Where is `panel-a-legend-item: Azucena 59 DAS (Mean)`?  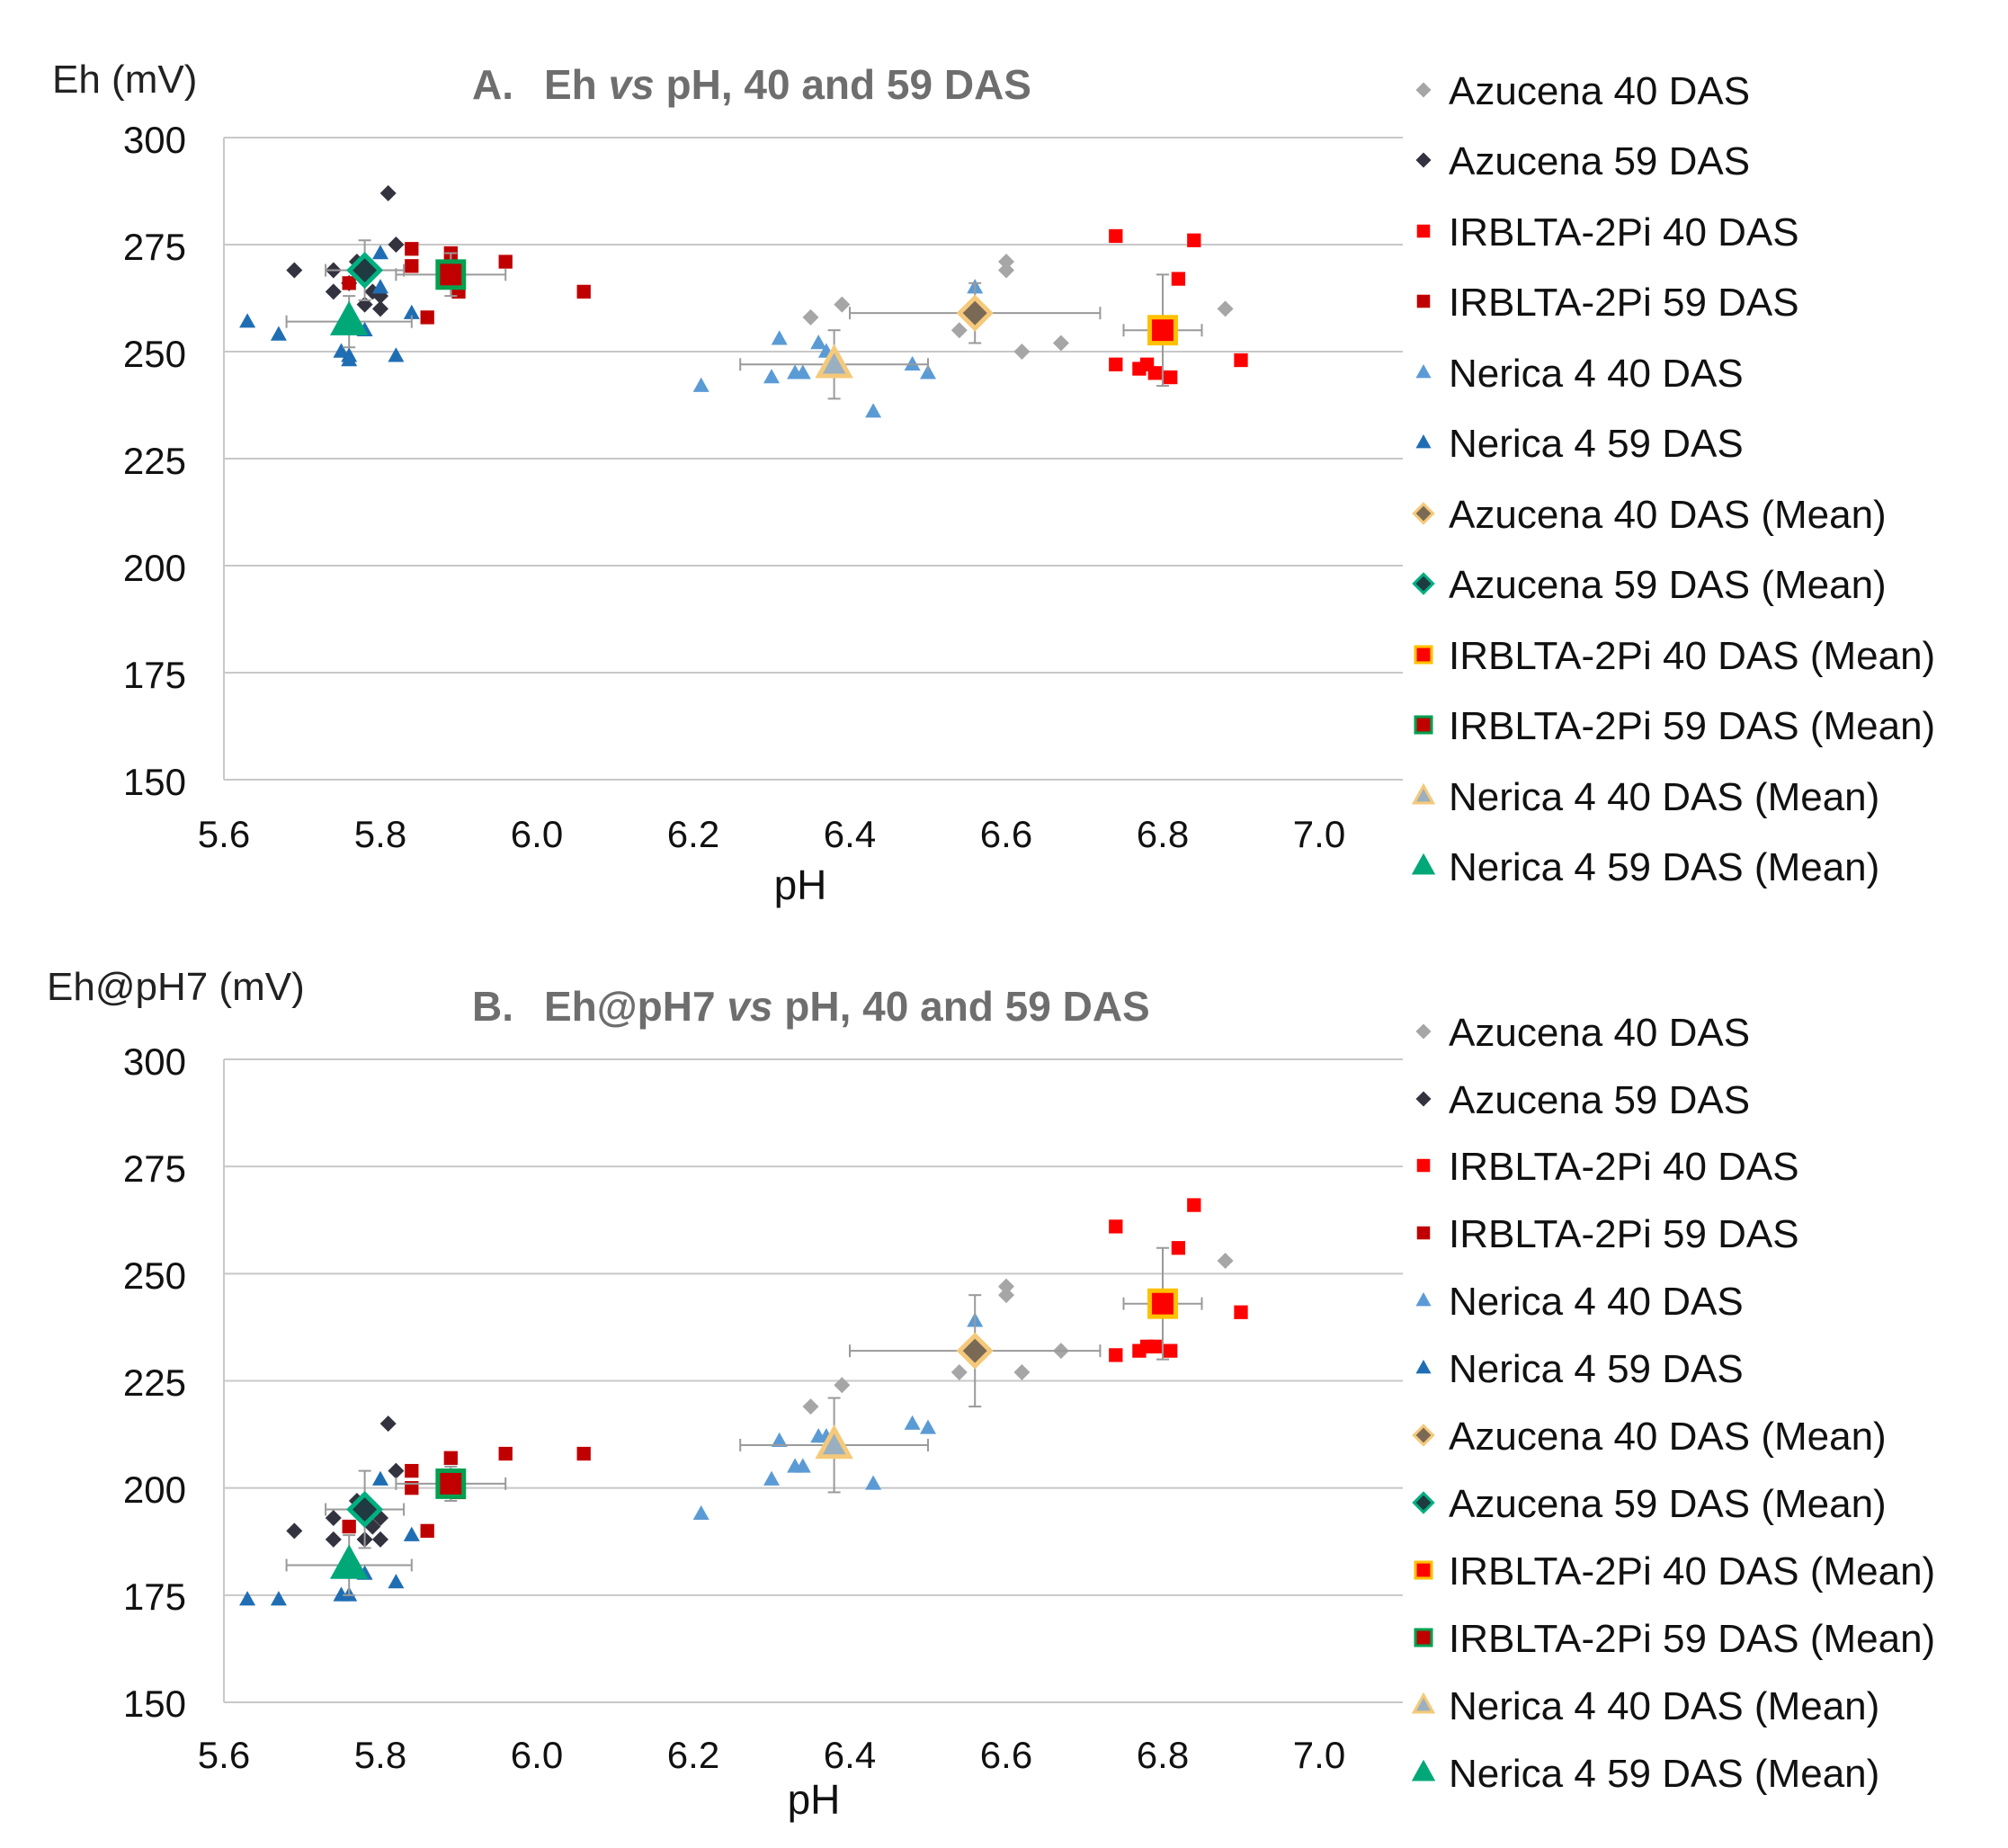
panel-a-legend-item: Azucena 59 DAS (Mean) is located at coordinates (1649, 585).